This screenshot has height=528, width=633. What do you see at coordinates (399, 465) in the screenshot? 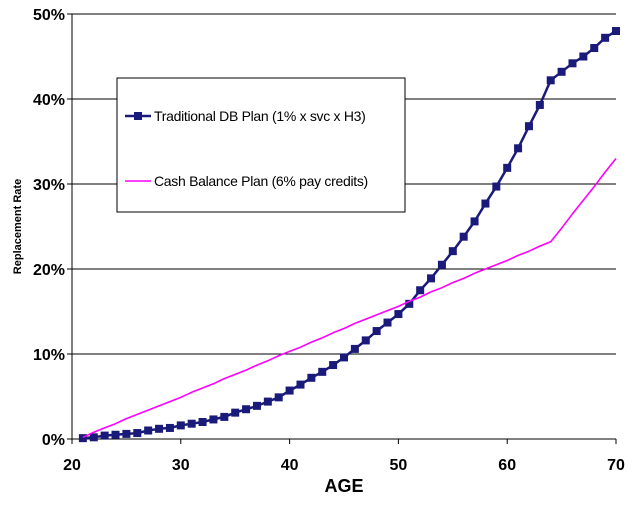
I see `x-tick-label-3: 50` at bounding box center [399, 465].